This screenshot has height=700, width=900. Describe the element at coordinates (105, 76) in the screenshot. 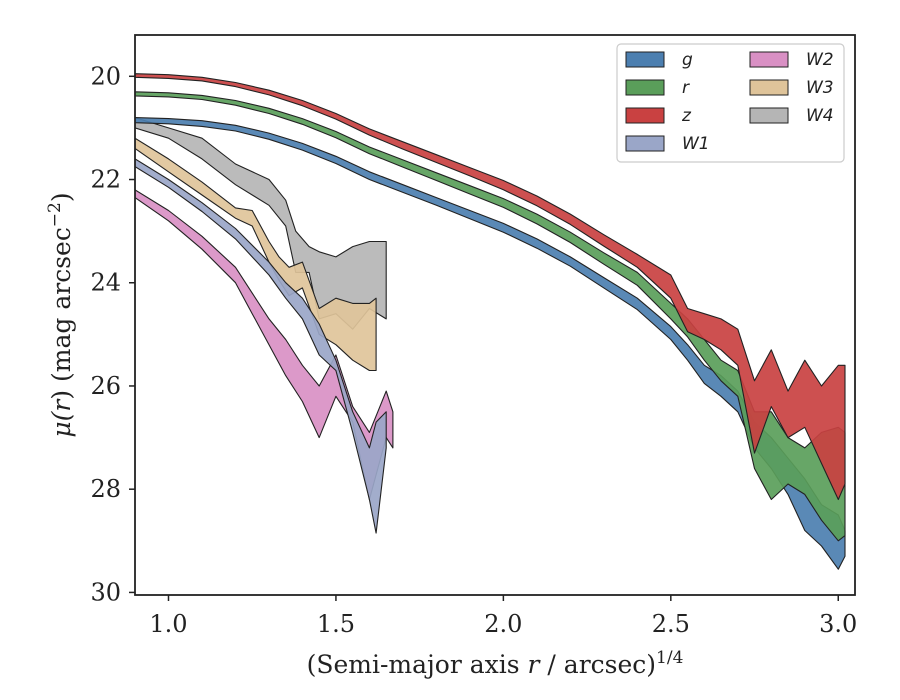

I see `y-tick-label: 20` at that location.